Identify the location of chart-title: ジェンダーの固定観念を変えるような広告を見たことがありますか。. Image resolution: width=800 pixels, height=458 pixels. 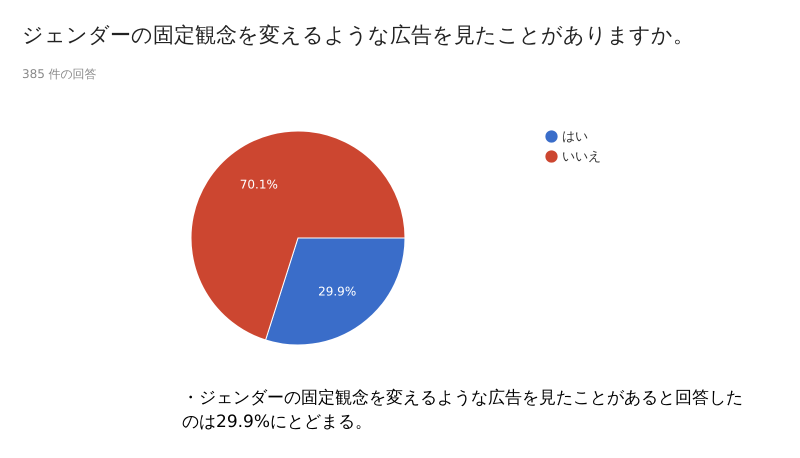
(358, 35).